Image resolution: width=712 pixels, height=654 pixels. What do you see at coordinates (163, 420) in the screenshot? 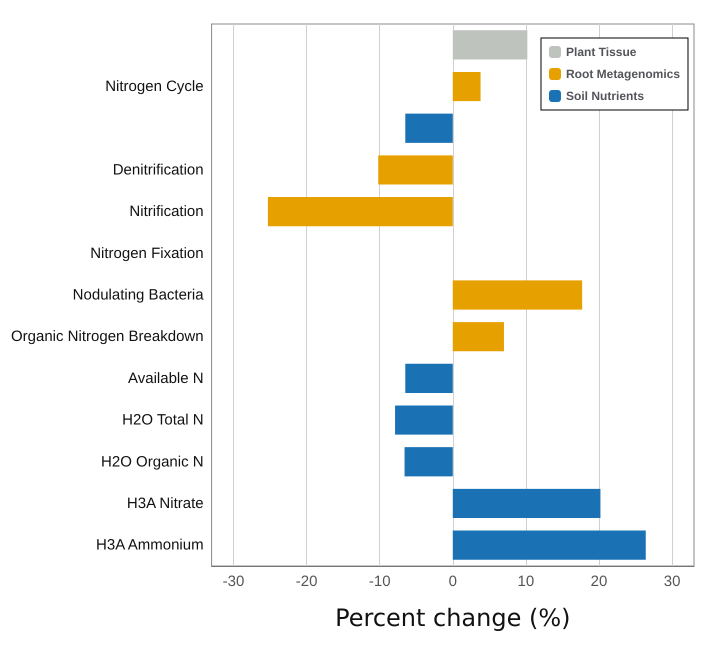
I see `y-tick-label: H2O Total N` at bounding box center [163, 420].